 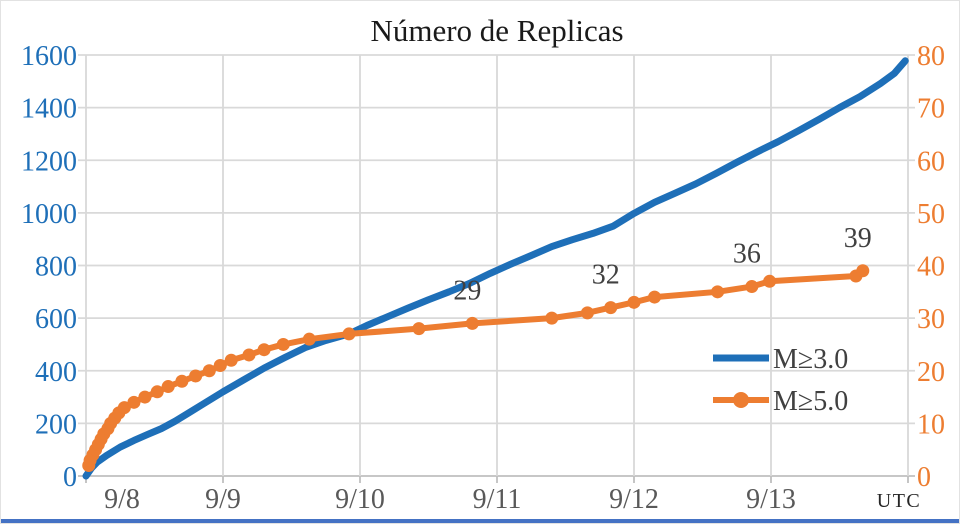 What do you see at coordinates (56, 267) in the screenshot?
I see `y-left-tick-label: 800` at bounding box center [56, 267].